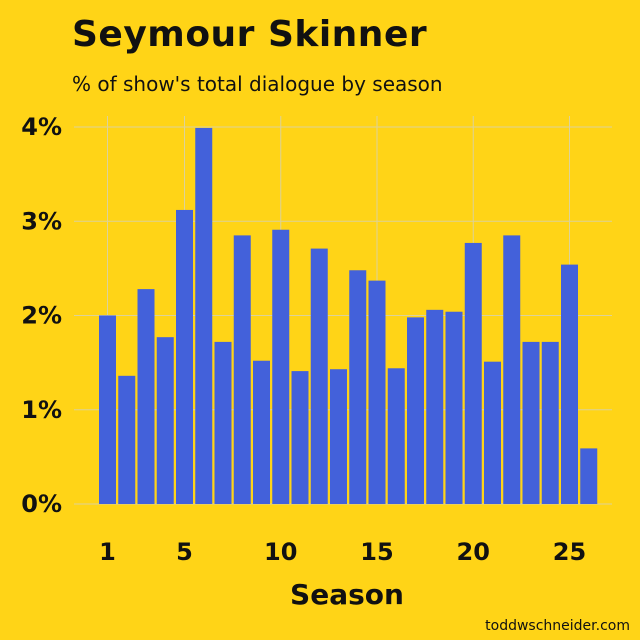 The height and width of the screenshot is (640, 640). Describe the element at coordinates (347, 594) in the screenshot. I see `x-axis-title: Season` at that location.